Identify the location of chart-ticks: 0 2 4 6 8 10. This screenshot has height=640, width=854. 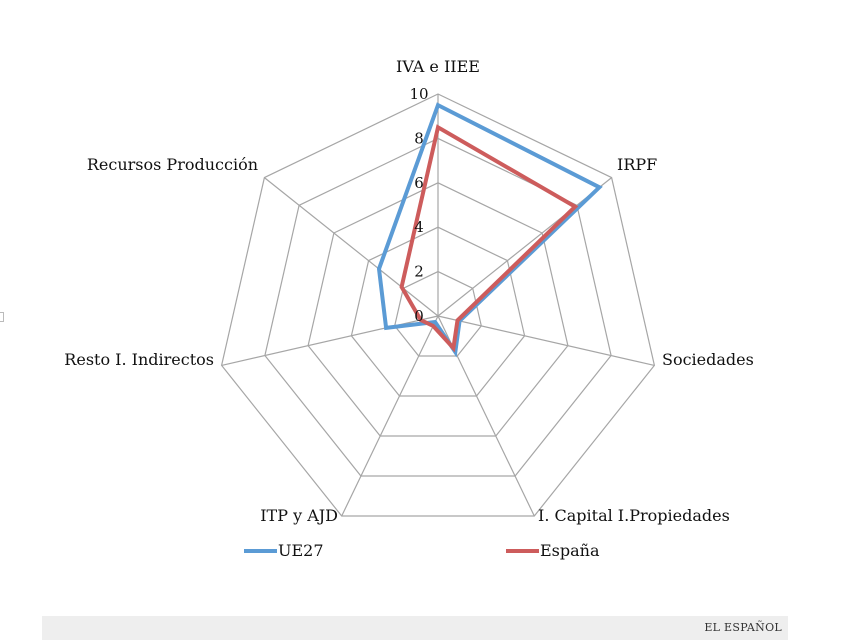
(418, 205).